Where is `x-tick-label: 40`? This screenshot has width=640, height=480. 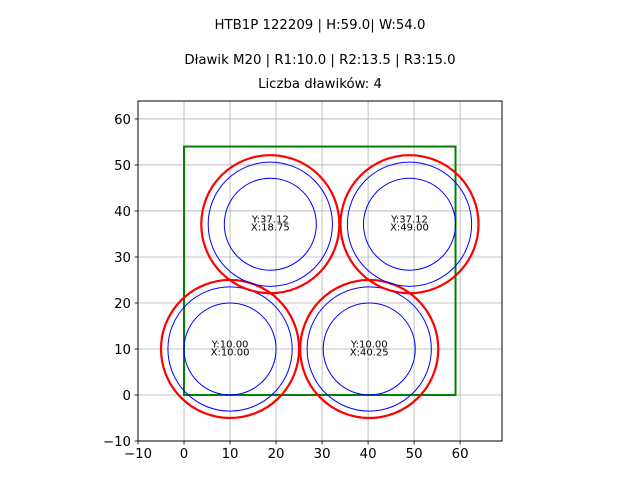 x-tick-label: 40 is located at coordinates (368, 454).